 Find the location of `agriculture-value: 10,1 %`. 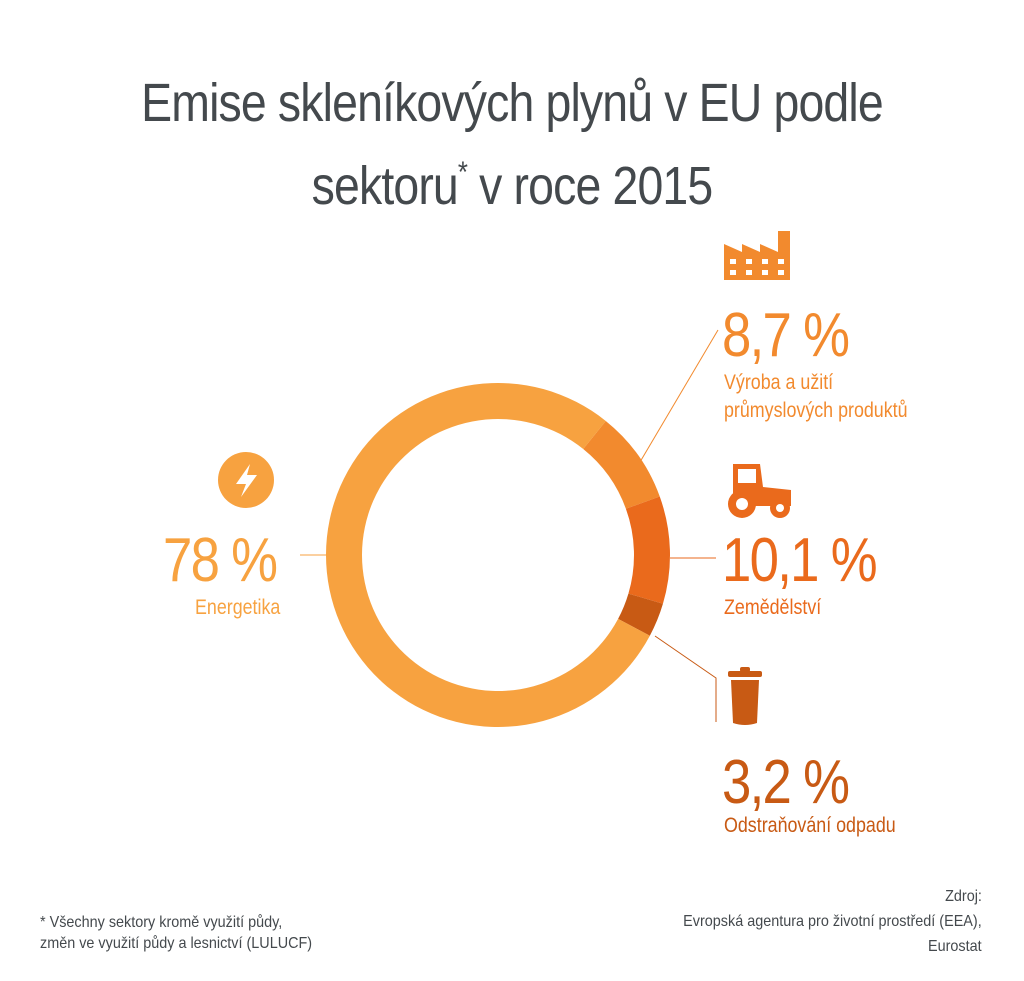

agriculture-value: 10,1 % is located at coordinates (800, 560).